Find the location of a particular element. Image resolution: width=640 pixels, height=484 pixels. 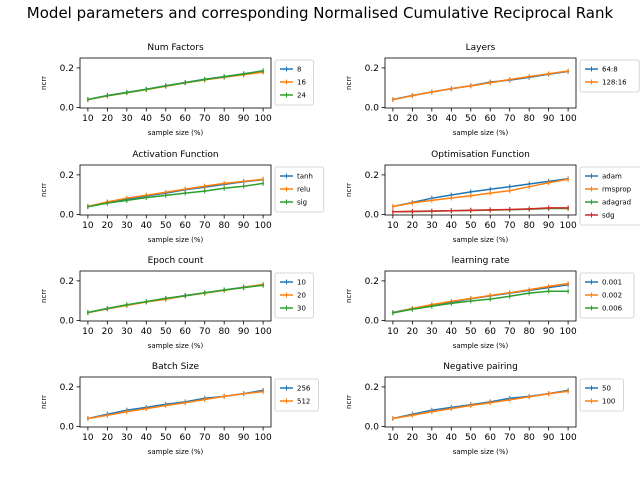

legend-label: tanh is located at coordinates (305, 177).